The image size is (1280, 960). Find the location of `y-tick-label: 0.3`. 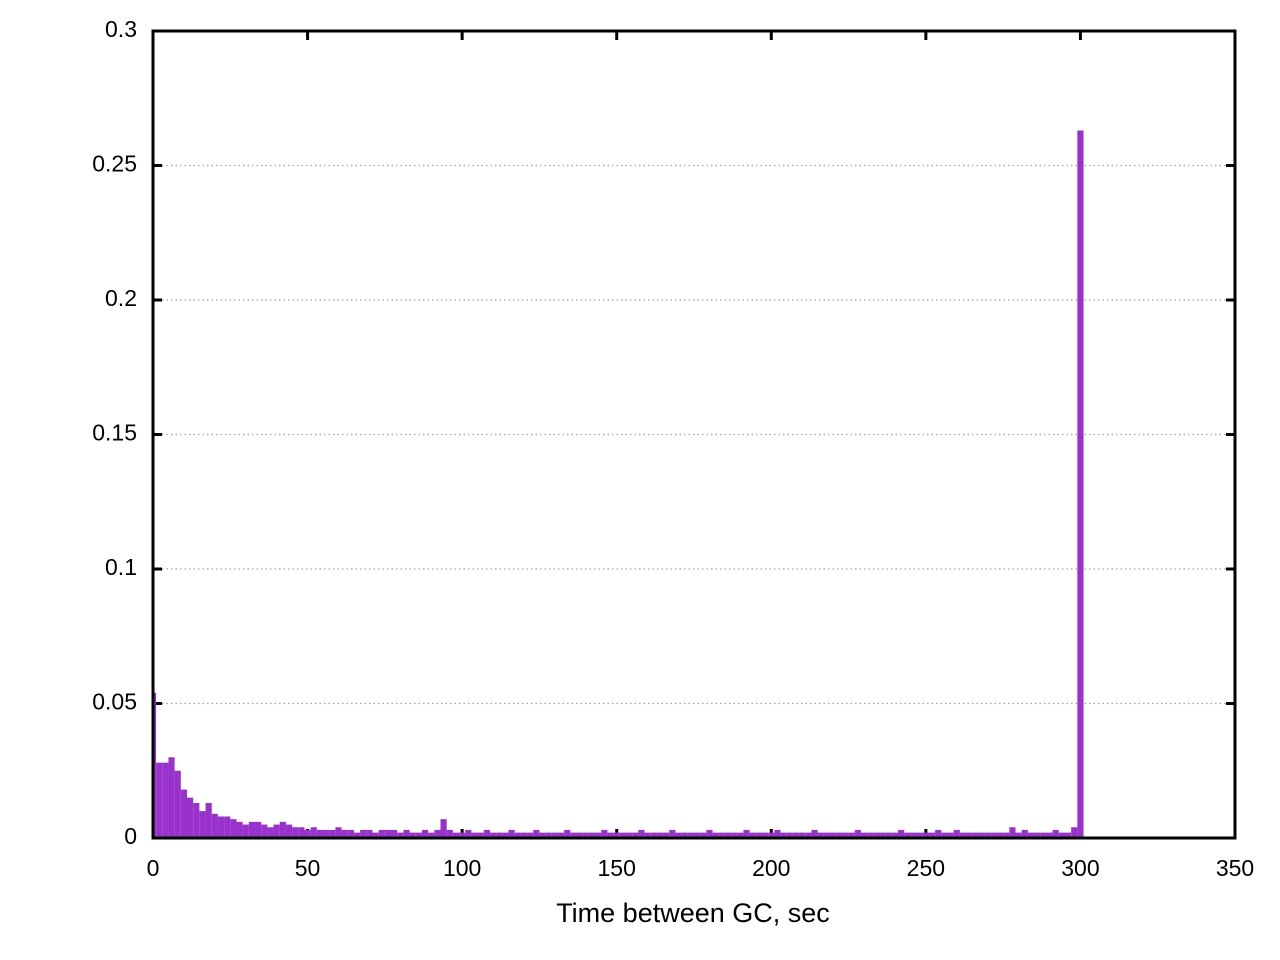

y-tick-label: 0.3 is located at coordinates (121, 29).